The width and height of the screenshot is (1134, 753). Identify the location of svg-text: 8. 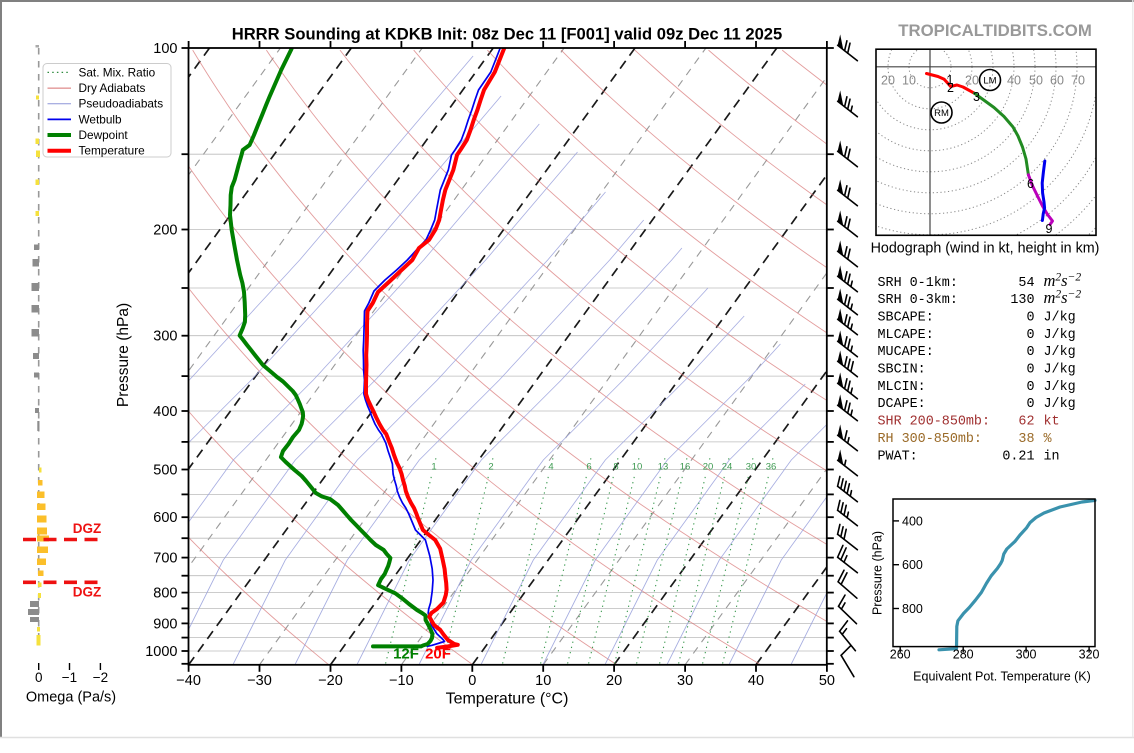
(615, 467).